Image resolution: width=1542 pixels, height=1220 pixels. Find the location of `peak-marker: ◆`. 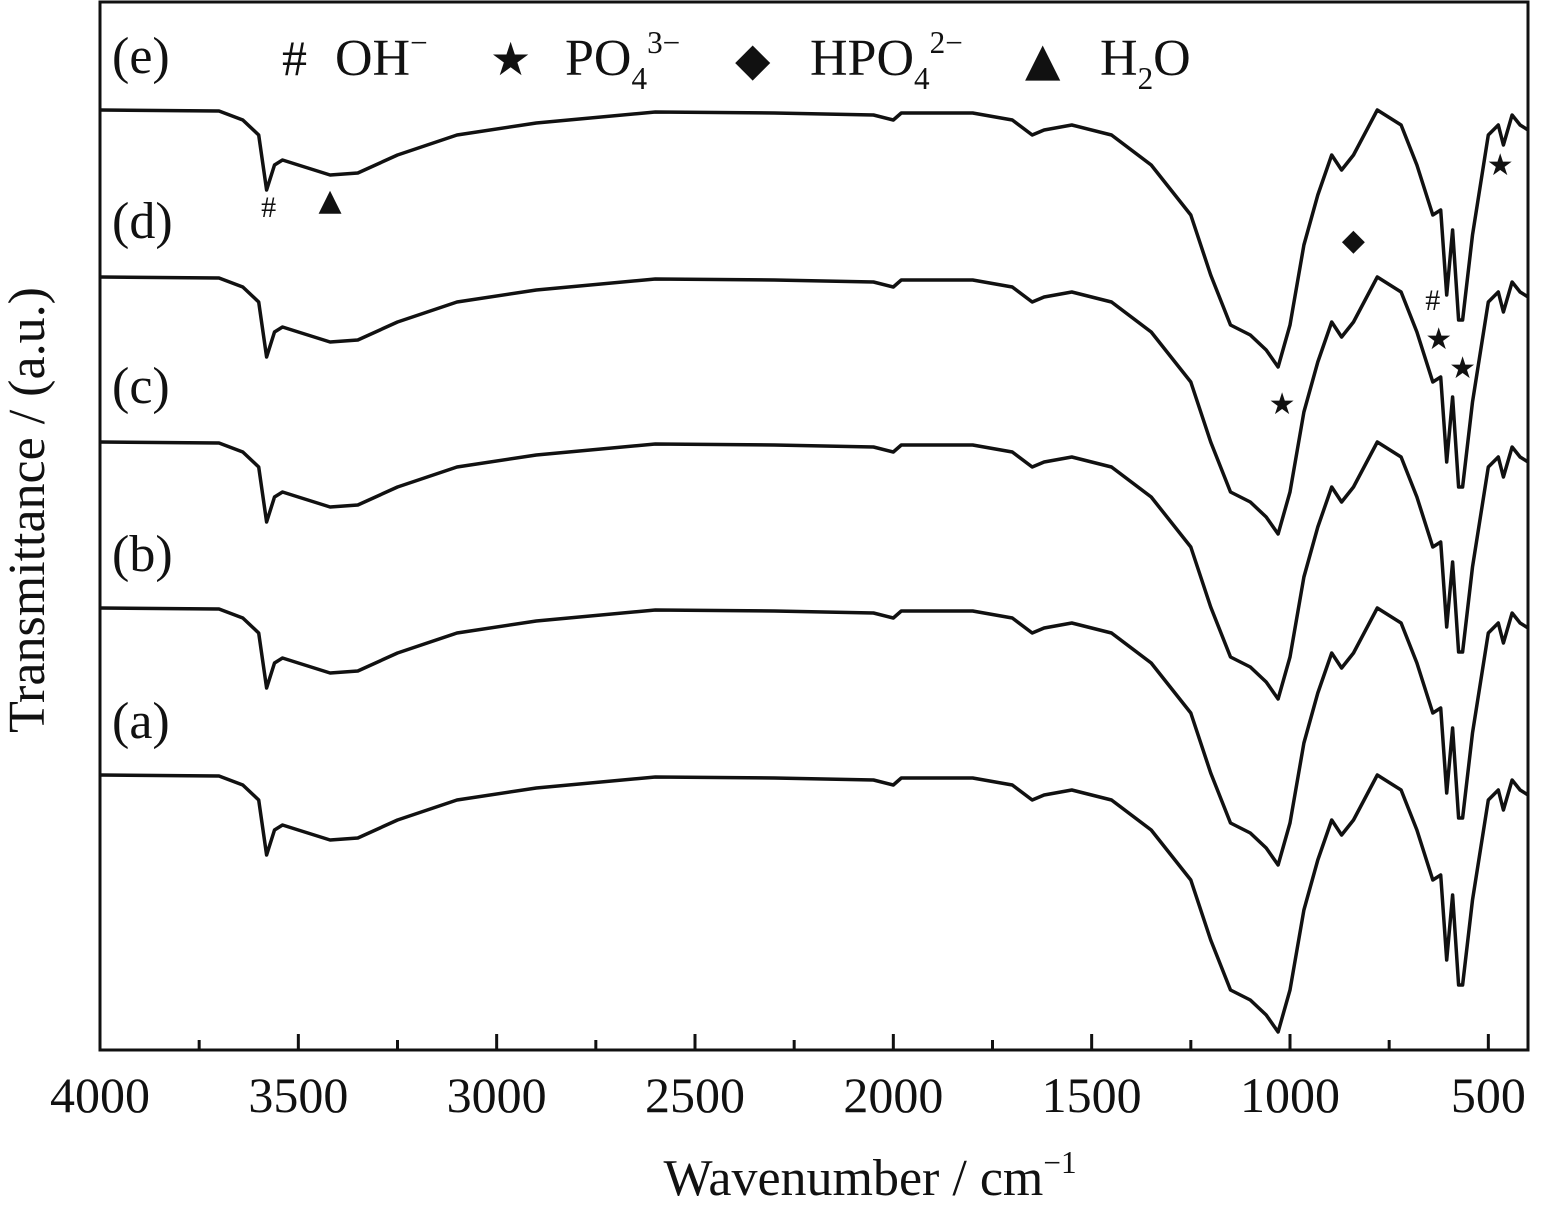

peak-marker: ◆ is located at coordinates (1353, 240).